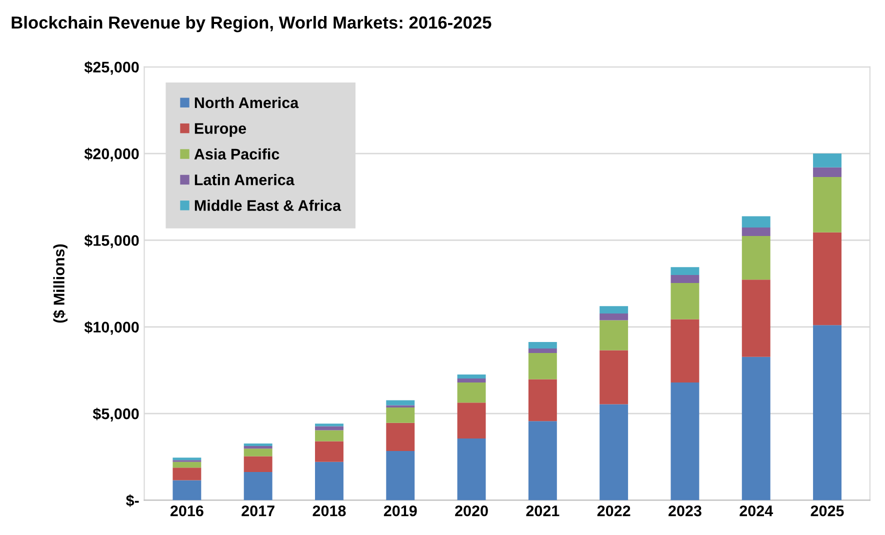 The image size is (885, 535). What do you see at coordinates (613, 510) in the screenshot?
I see `x-tick-label: 2022` at bounding box center [613, 510].